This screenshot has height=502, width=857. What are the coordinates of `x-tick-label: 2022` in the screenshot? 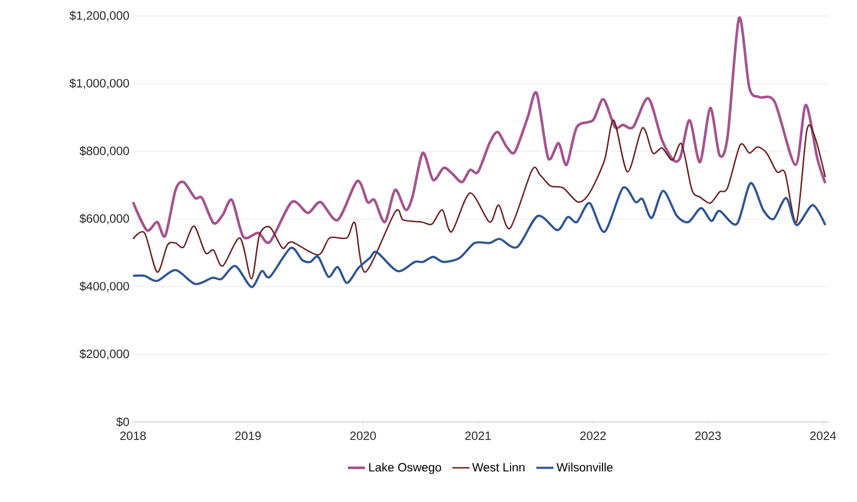 It's located at (593, 436).